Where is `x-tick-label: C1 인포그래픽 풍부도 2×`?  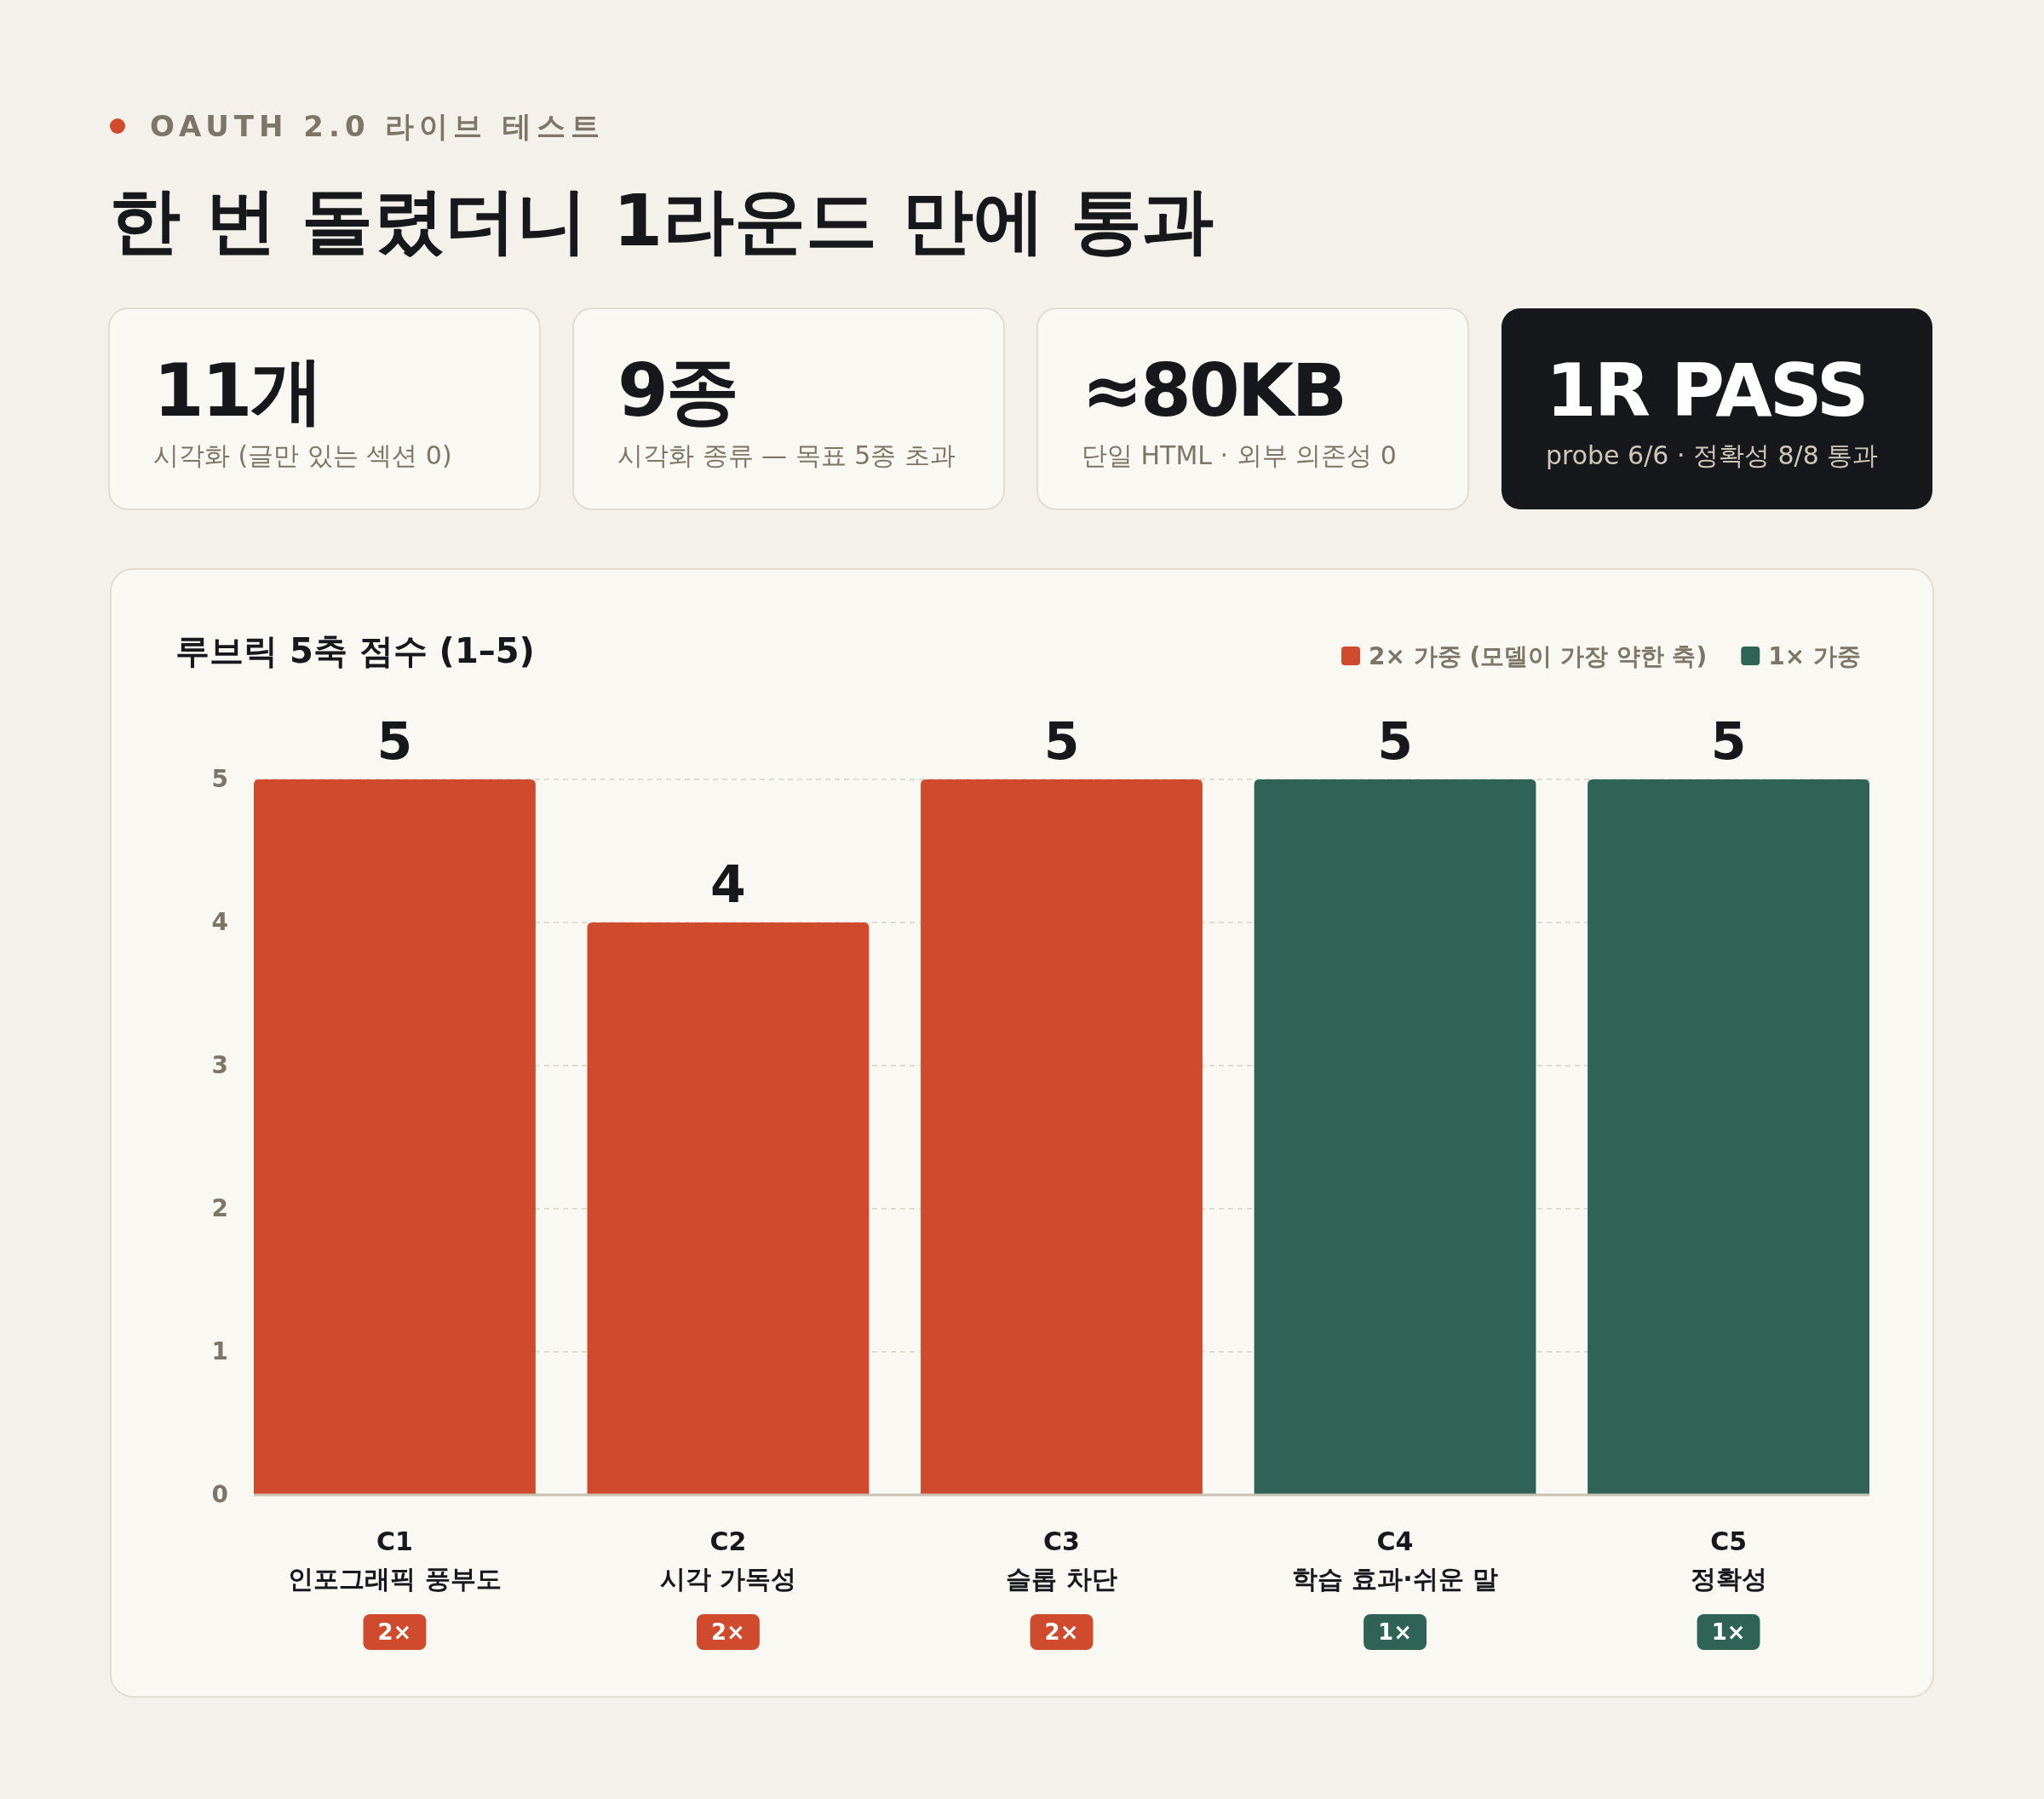 x-tick-label: C1 인포그래픽 풍부도 2× is located at coordinates (395, 1585).